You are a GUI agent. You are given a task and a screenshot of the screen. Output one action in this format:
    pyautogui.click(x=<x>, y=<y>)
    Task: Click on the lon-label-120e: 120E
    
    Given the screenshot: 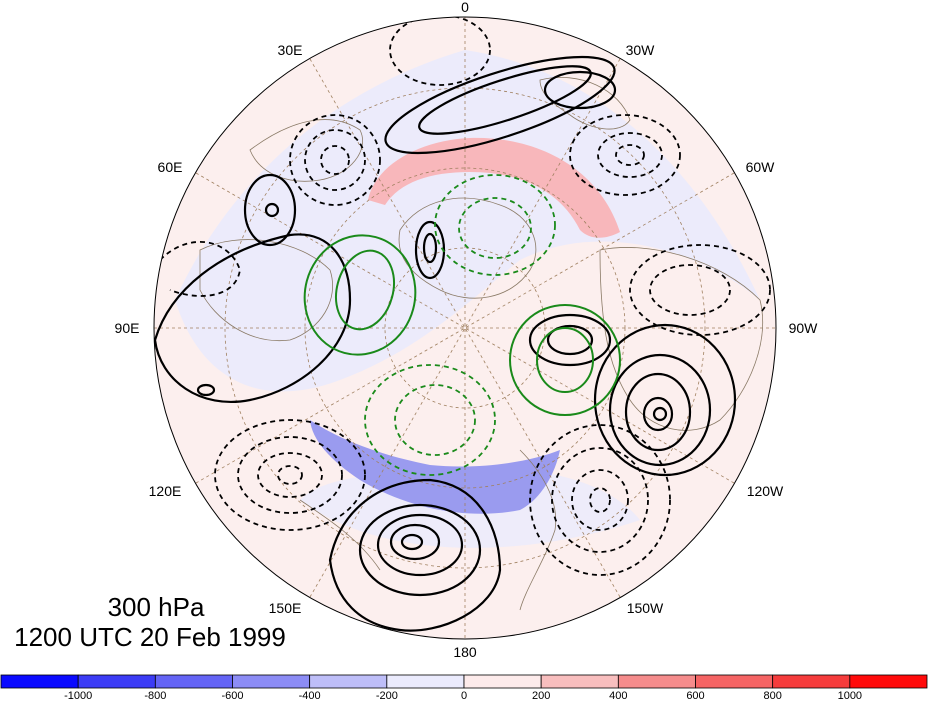 What is the action you would take?
    pyautogui.click(x=165, y=491)
    